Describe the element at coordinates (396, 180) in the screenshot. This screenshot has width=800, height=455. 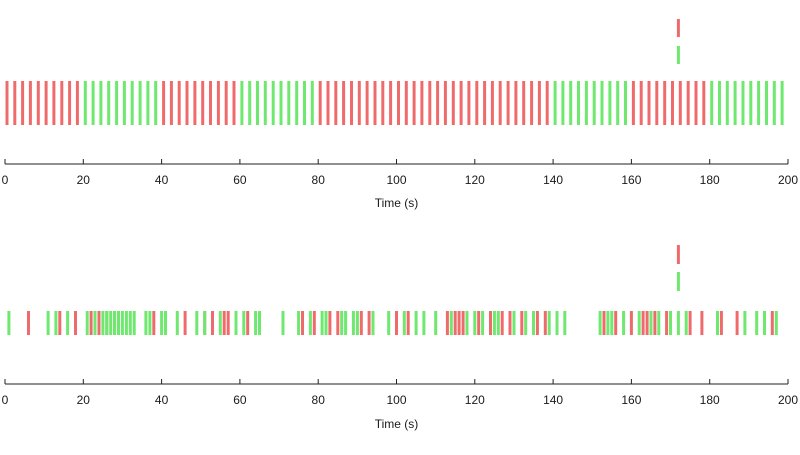
I see `x-tick-label: 100` at that location.